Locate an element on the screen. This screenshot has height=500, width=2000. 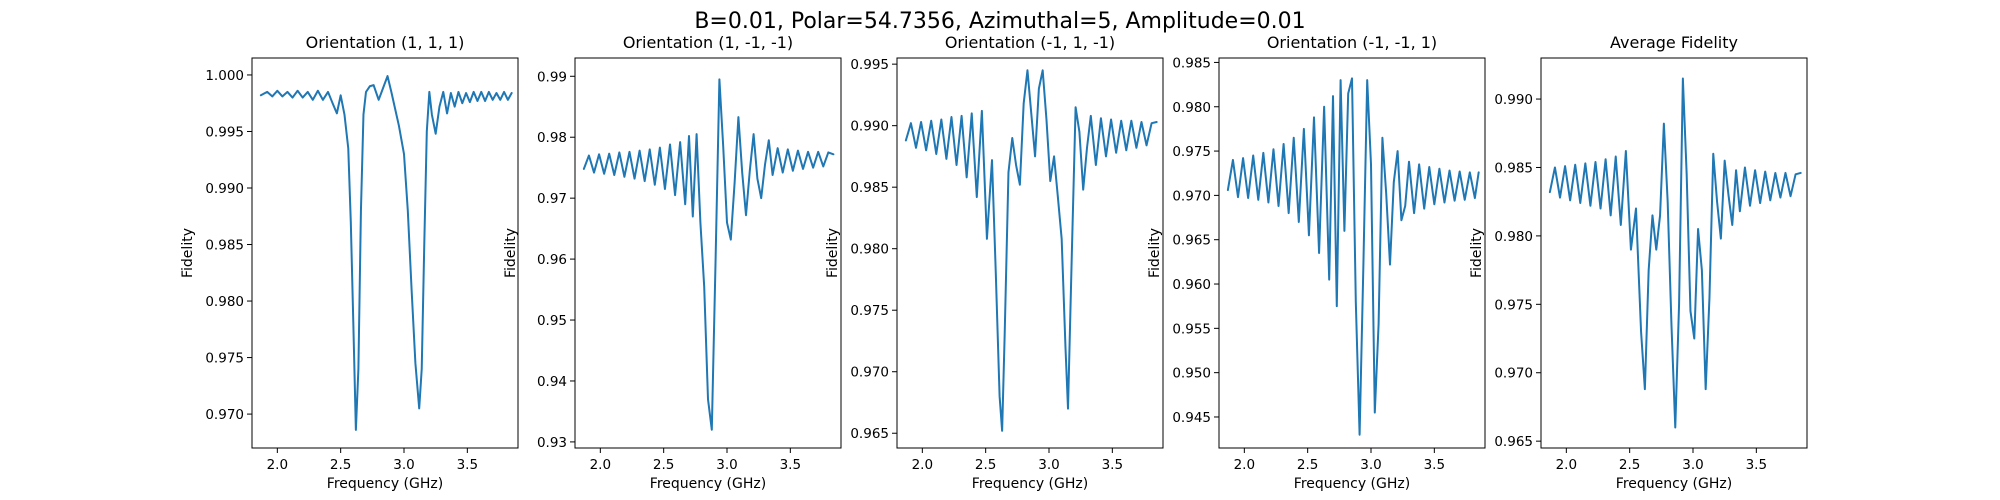
y-tick-label: 0.98 is located at coordinates (552, 138).